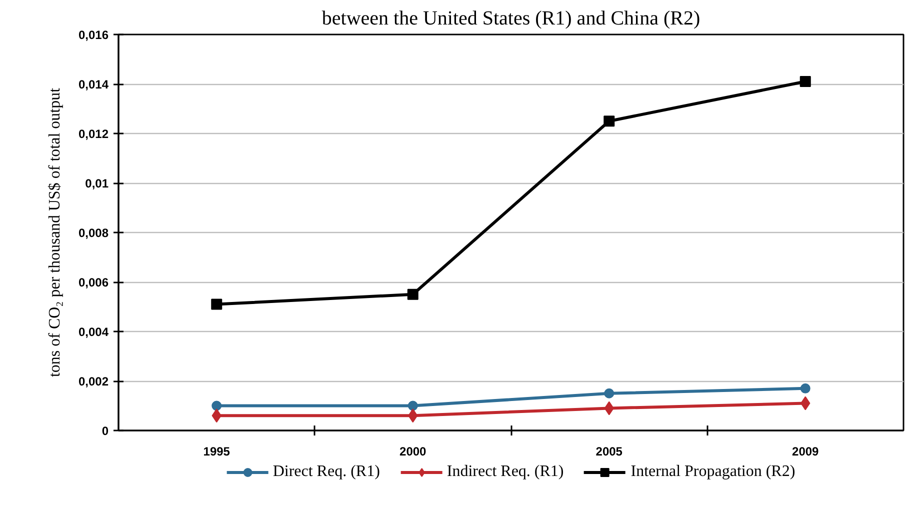 The image size is (910, 517). I want to click on y-tick-label: 0,004, so click(93, 332).